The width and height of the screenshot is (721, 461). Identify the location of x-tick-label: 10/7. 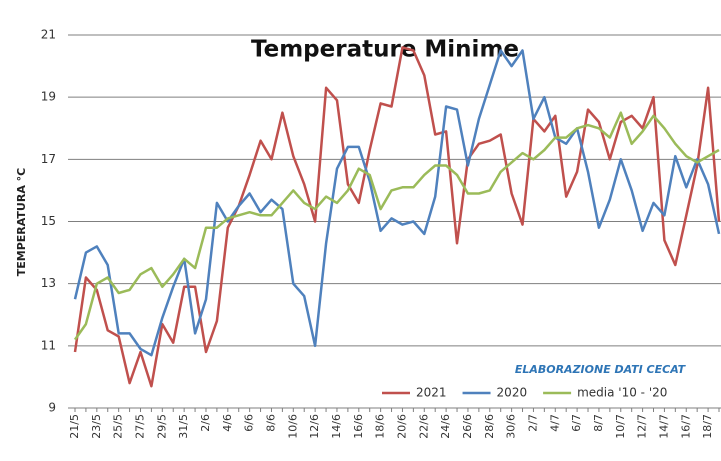
(620, 426).